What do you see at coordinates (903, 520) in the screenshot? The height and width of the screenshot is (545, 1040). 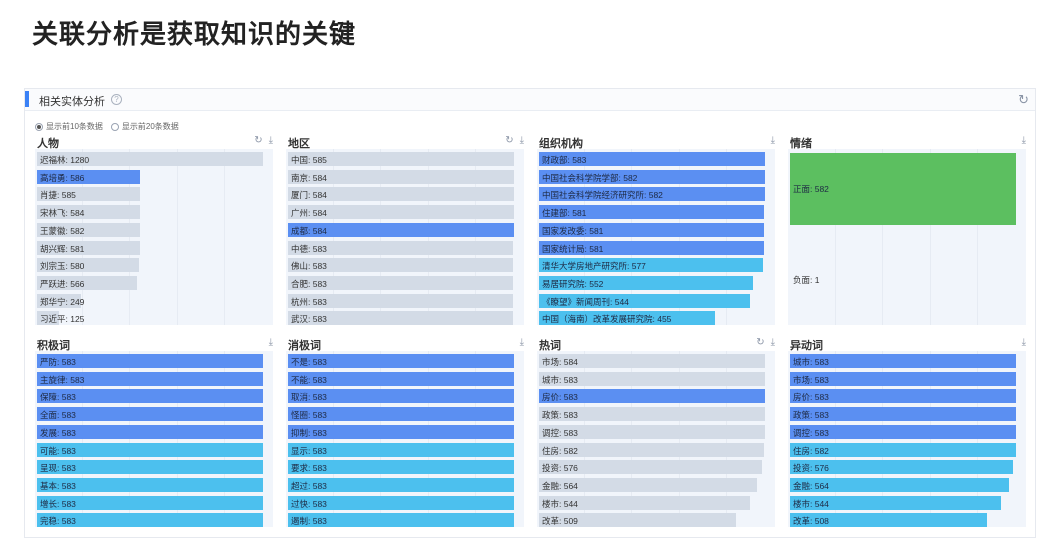 I see `bar-row: 改革: 508` at bounding box center [903, 520].